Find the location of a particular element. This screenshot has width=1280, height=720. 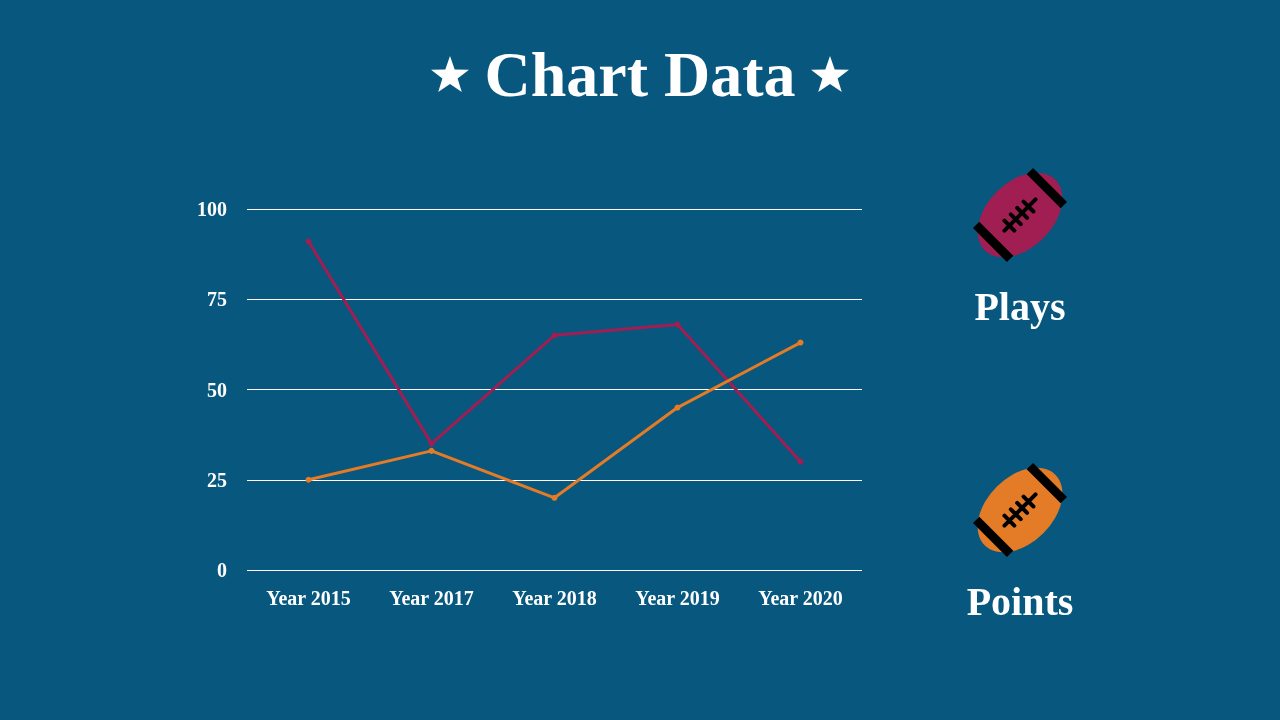

legend-label: Points is located at coordinates (1020, 601).